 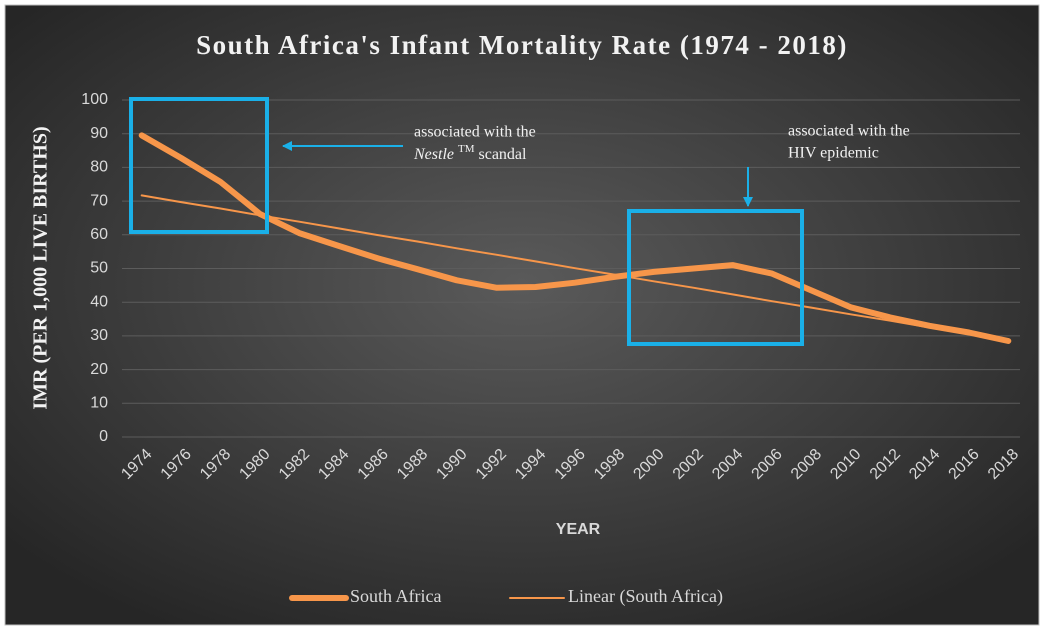 What do you see at coordinates (833, 153) in the screenshot?
I see `annotation: HIV epidemic` at bounding box center [833, 153].